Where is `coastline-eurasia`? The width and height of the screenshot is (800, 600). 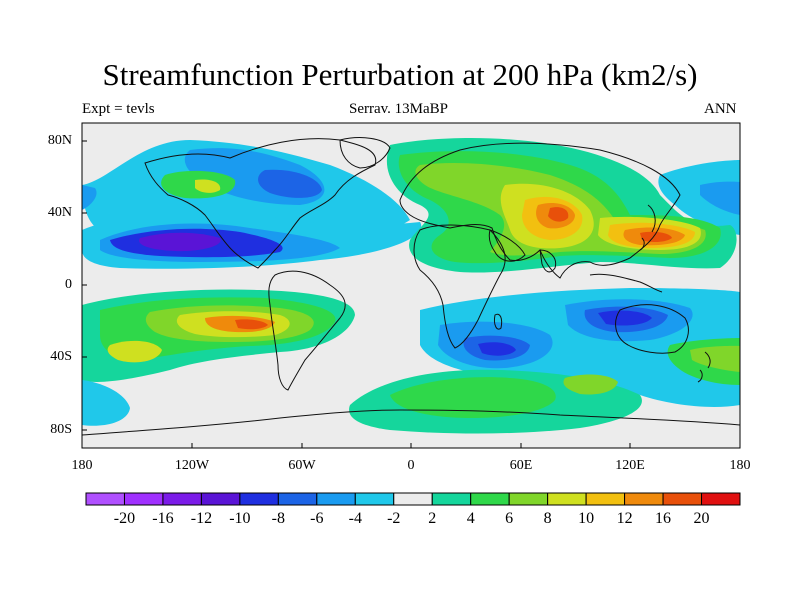
coastline-eurasia is located at coordinates (540, 210).